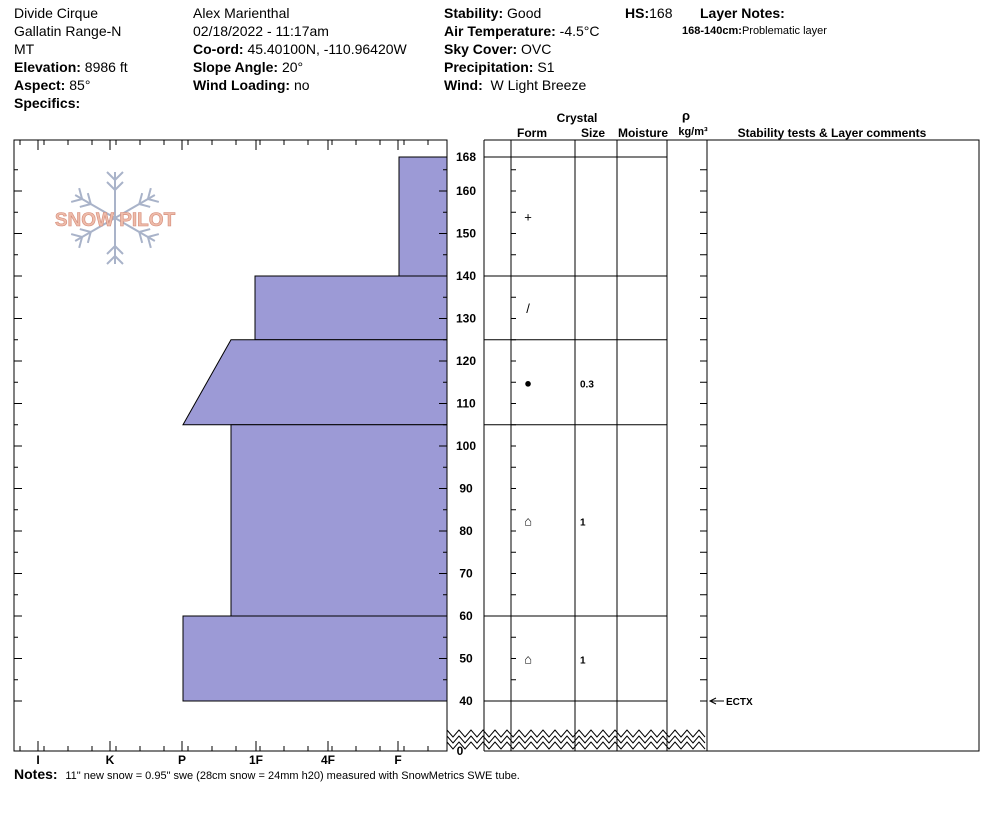 The image size is (994, 840). I want to click on wind: Wind: W Light Breeze, so click(515, 85).